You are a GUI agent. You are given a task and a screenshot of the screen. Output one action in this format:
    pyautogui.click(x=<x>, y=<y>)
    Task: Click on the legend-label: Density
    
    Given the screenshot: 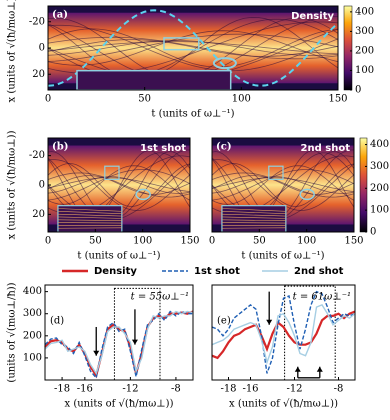 What is the action you would take?
    pyautogui.click(x=115, y=271)
    